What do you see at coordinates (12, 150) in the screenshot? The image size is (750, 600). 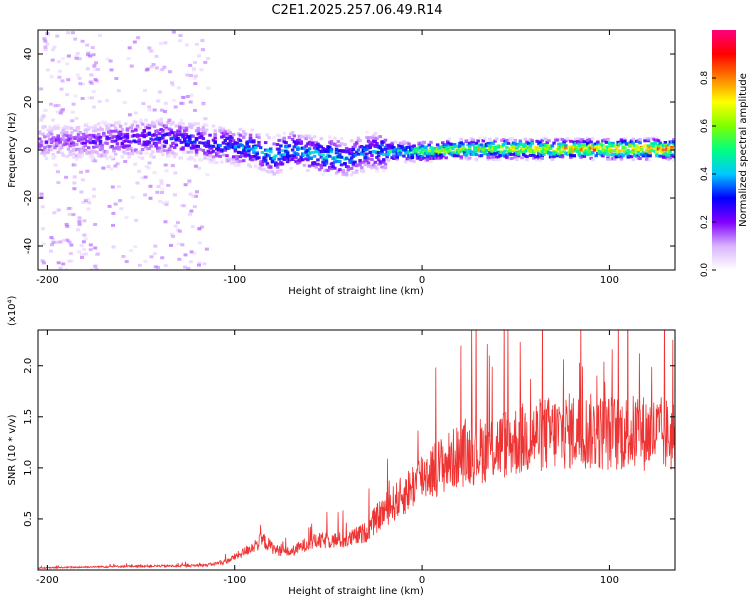 I see `spectrogram-y-label: Frequency (Hz)` at bounding box center [12, 150].